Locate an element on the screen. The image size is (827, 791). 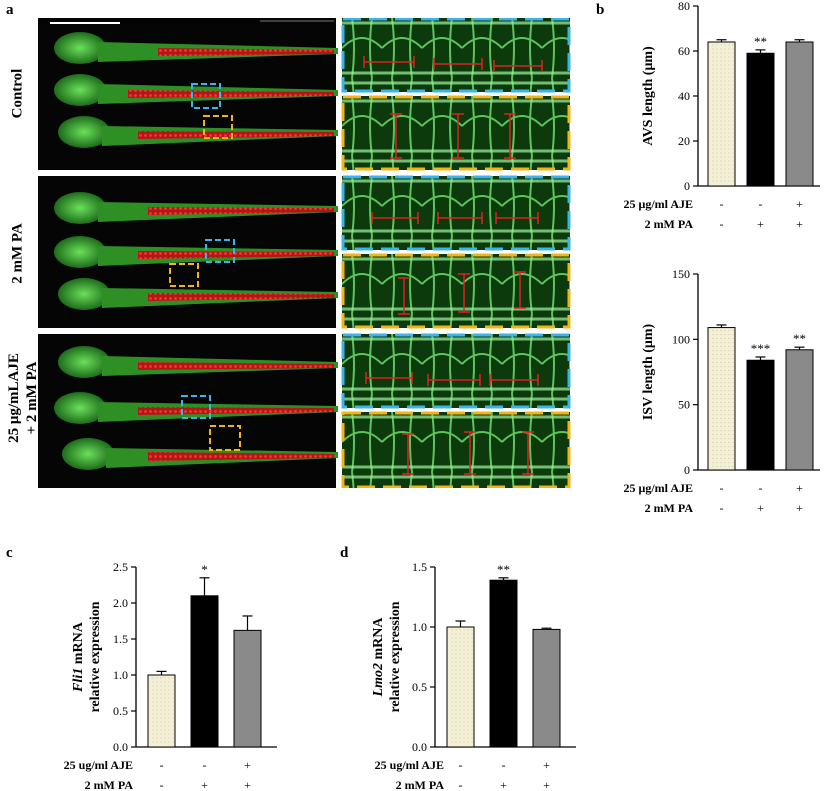
significance-label: ** is located at coordinates (799, 338).